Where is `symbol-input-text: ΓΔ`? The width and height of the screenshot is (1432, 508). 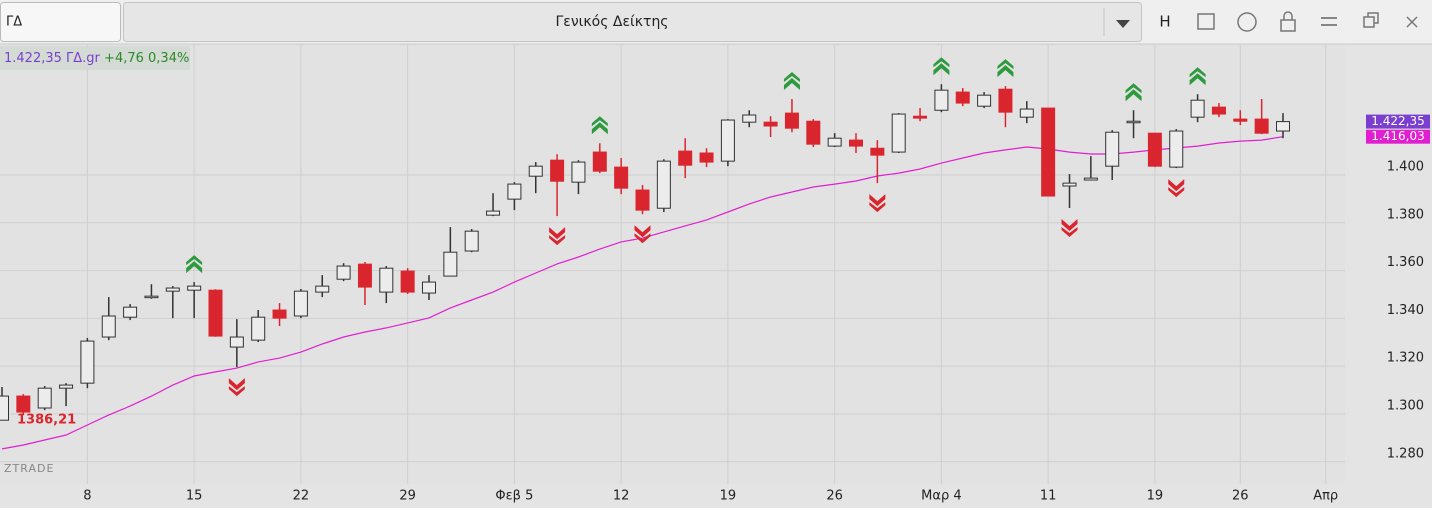 symbol-input-text: ΓΔ is located at coordinates (14, 22).